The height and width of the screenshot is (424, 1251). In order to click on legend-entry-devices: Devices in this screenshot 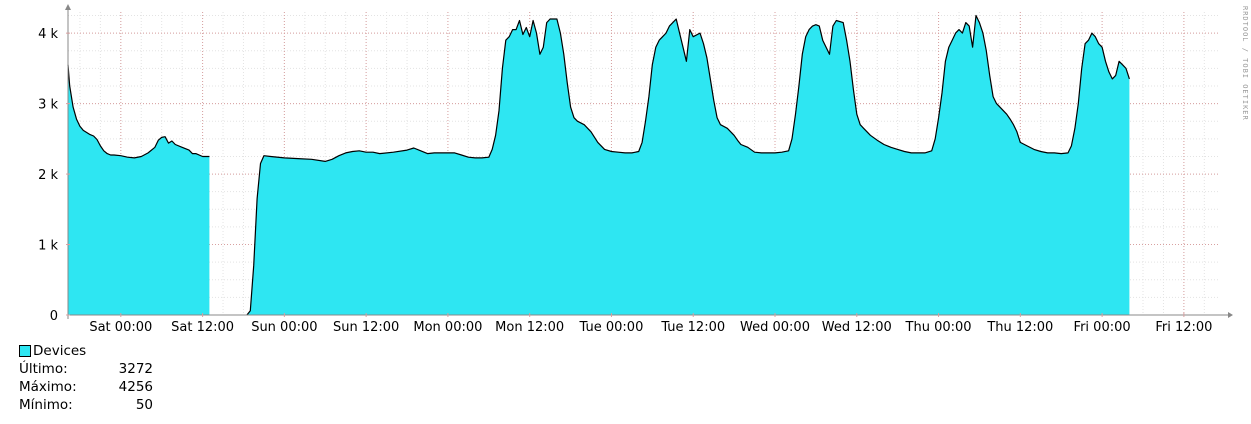, I will do `click(86, 351)`.